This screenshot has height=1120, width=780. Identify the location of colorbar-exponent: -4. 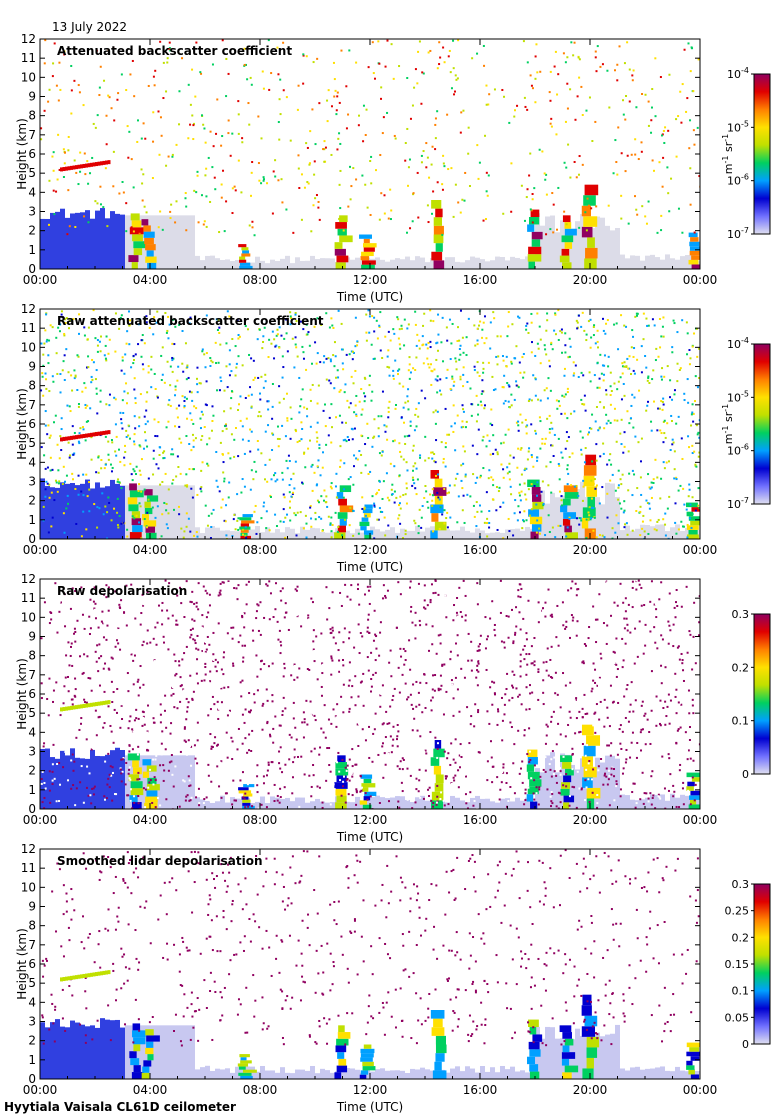
(745, 340).